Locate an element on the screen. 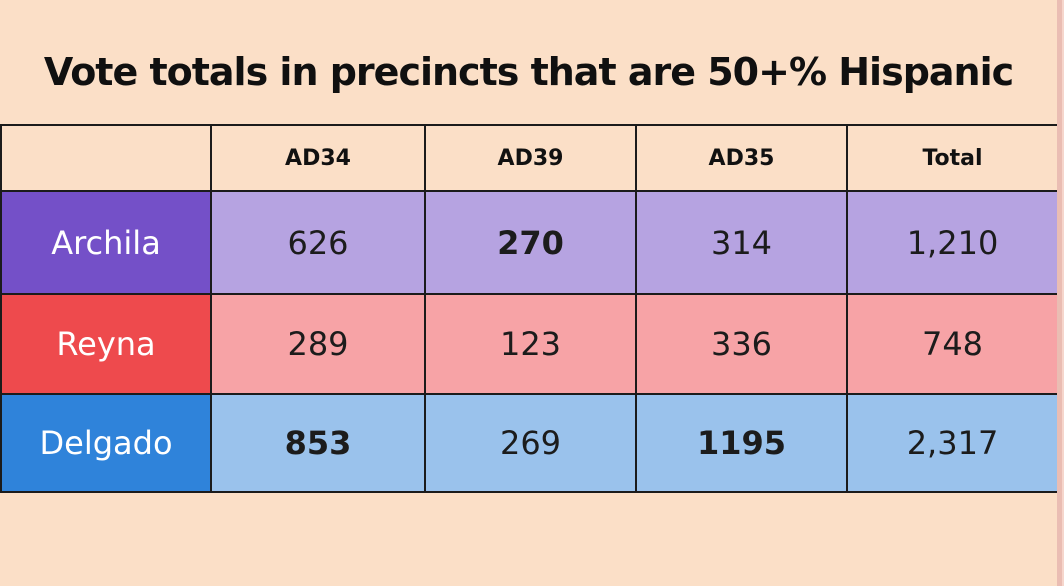 The image size is (1064, 586). cell-archila-ad39: 270 is located at coordinates (530, 242).